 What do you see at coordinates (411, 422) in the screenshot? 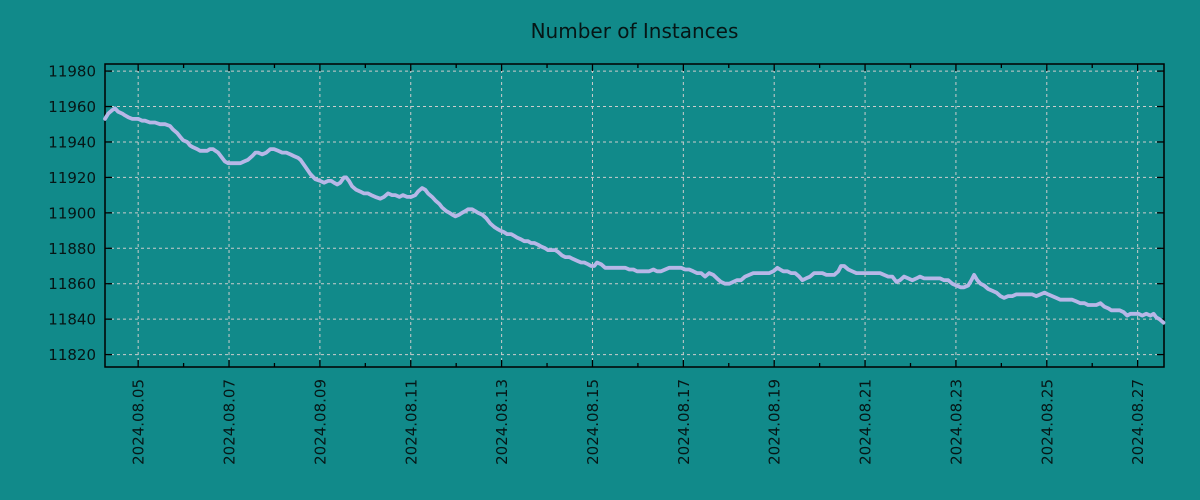
I see `x-tick-label: 2024.08.11` at bounding box center [411, 422].